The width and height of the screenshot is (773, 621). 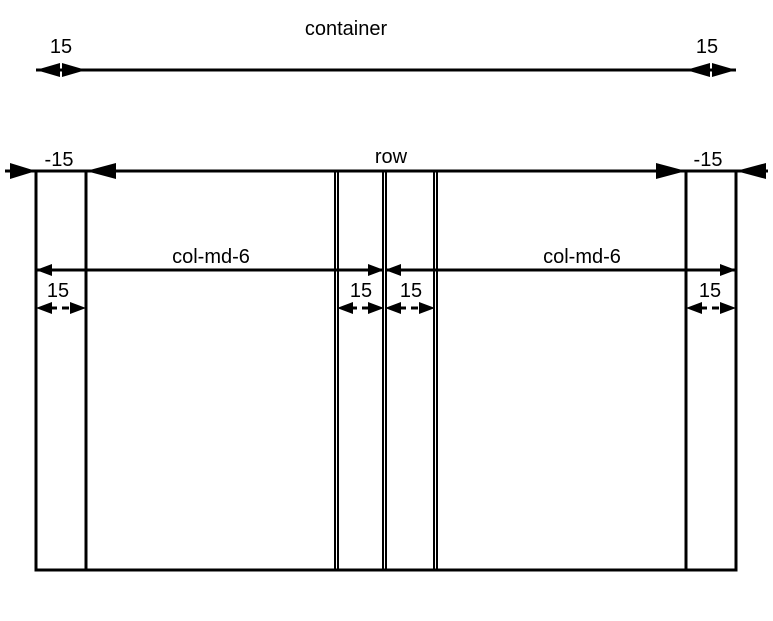 What do you see at coordinates (346, 29) in the screenshot?
I see `container-label: container` at bounding box center [346, 29].